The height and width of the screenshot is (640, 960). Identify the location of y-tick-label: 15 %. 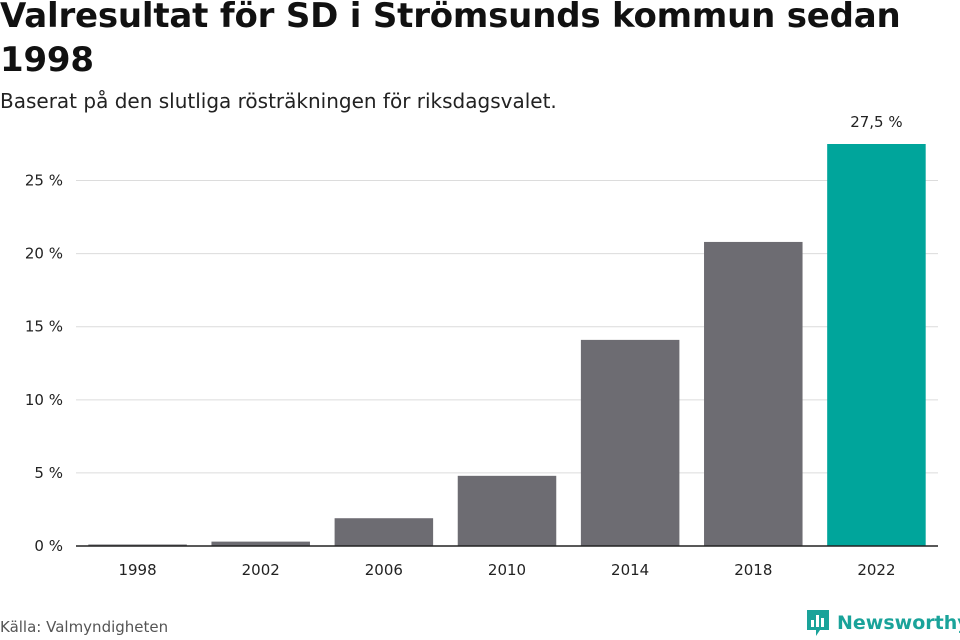
(44, 327).